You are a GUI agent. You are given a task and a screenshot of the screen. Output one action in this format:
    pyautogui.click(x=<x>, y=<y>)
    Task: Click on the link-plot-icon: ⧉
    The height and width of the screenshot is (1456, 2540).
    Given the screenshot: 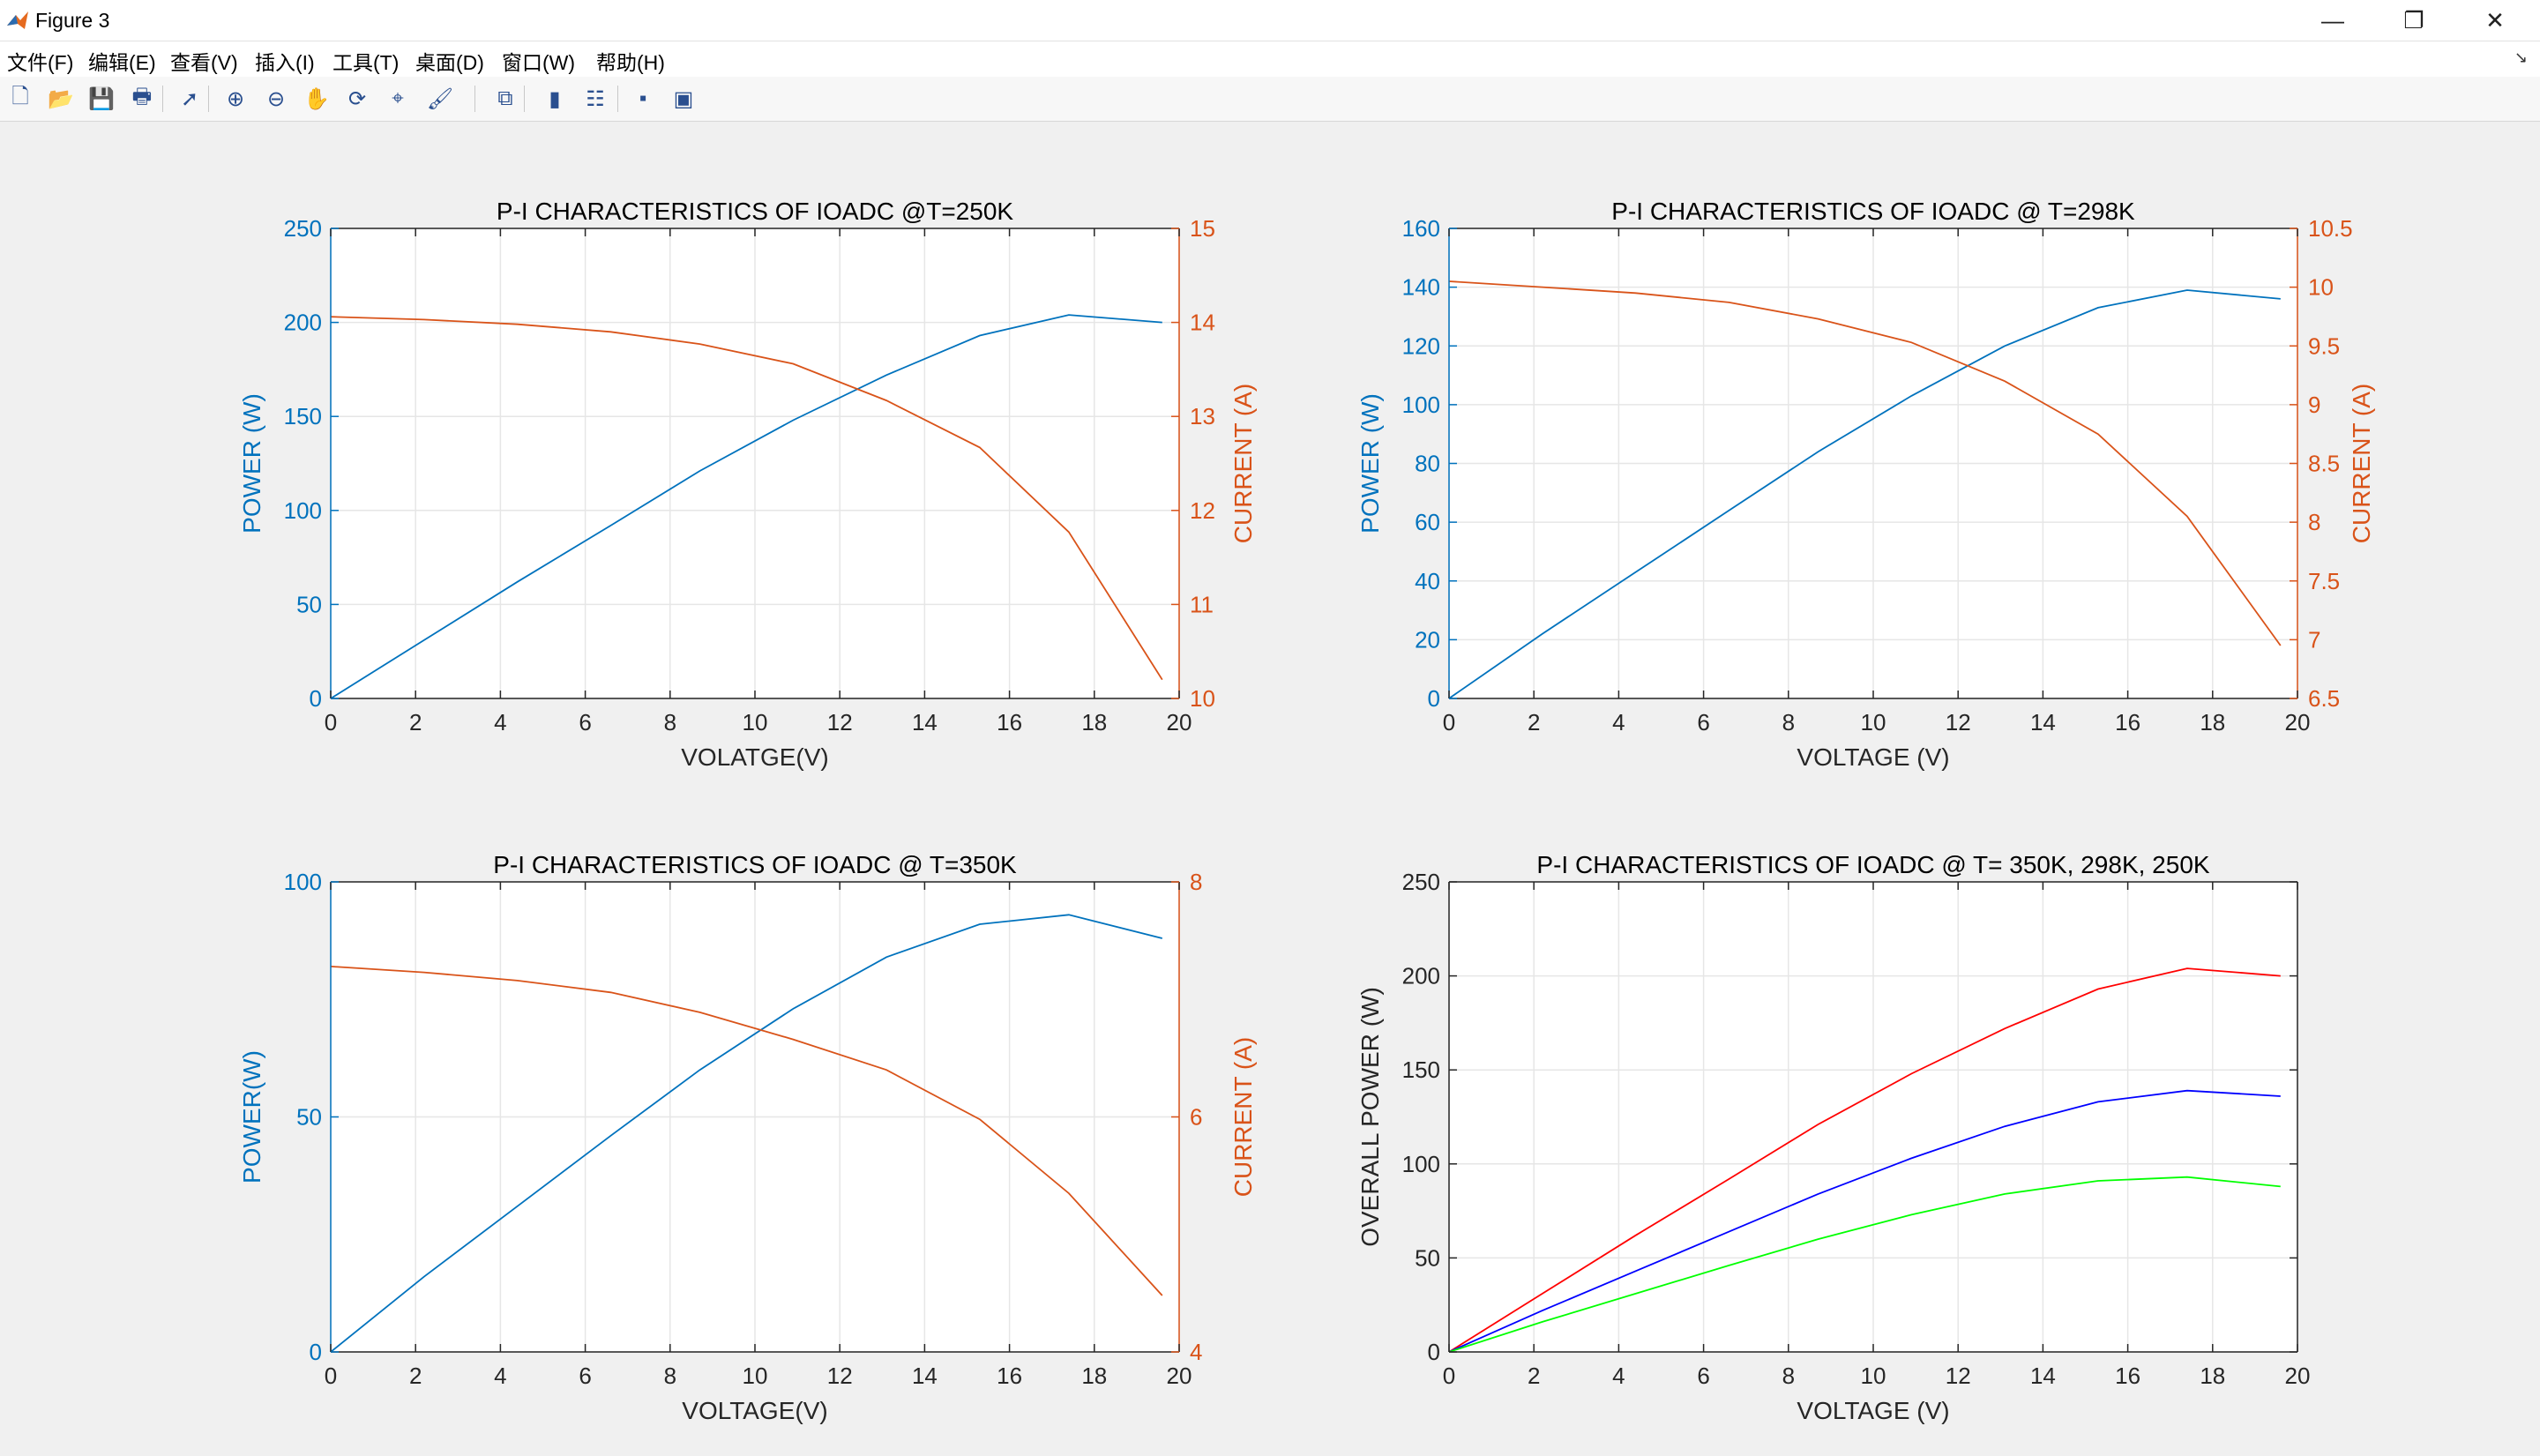 What is the action you would take?
    pyautogui.click(x=505, y=98)
    